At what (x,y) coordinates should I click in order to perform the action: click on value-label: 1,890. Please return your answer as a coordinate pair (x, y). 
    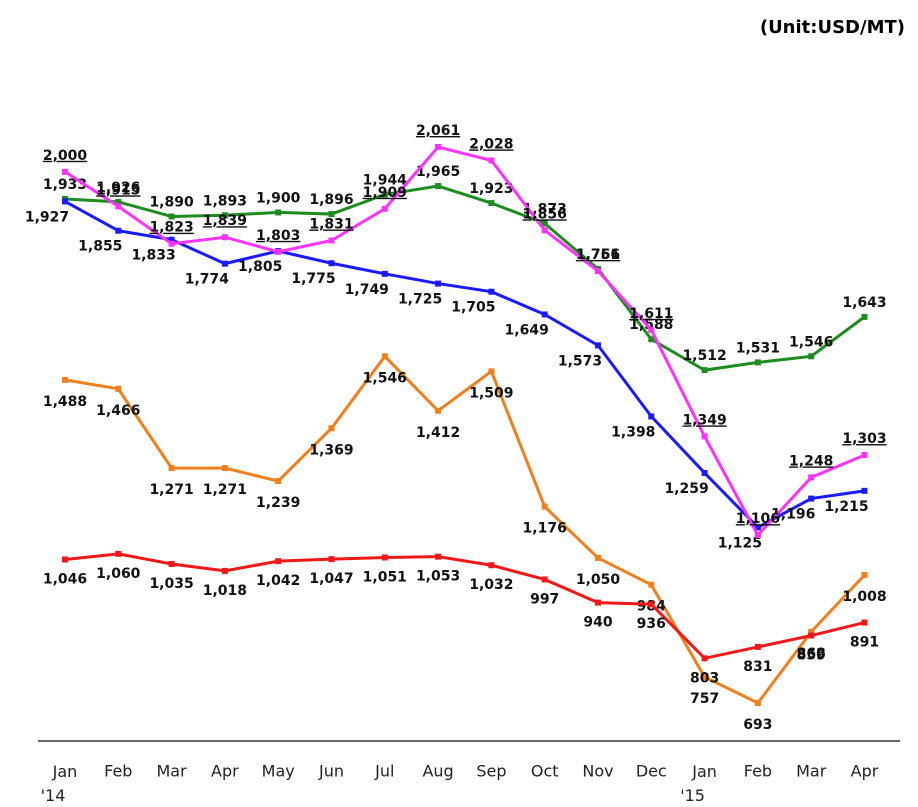
    Looking at the image, I should click on (171, 203).